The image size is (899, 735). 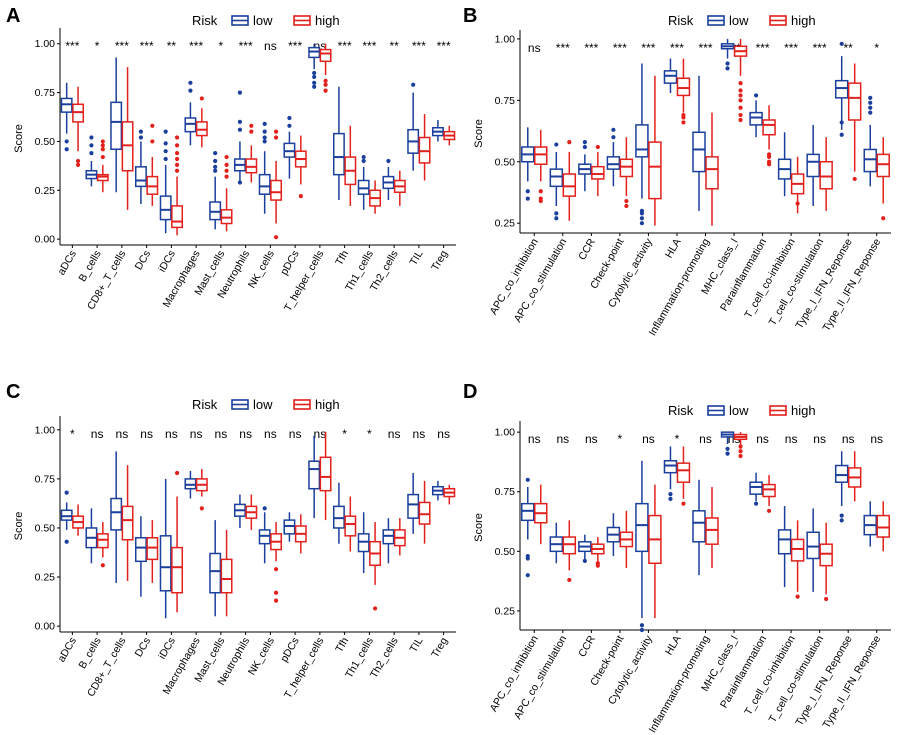 What do you see at coordinates (587, 249) in the screenshot?
I see `x-tick-label: CCR` at bounding box center [587, 249].